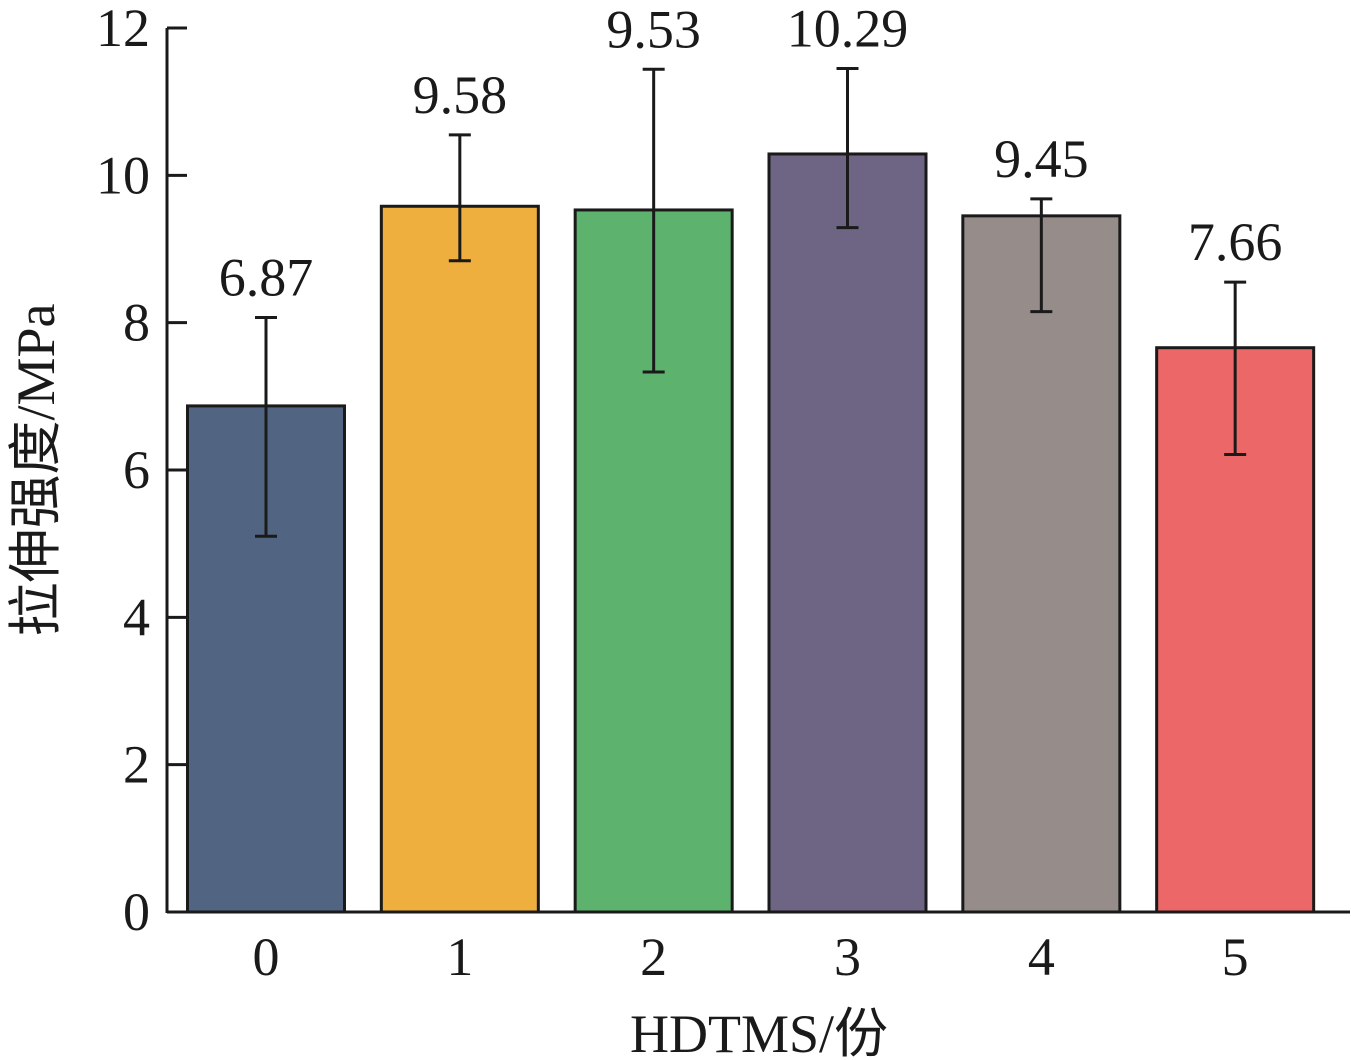 This screenshot has height=1060, width=1351. Describe the element at coordinates (136, 470) in the screenshot. I see `y-tick-label-6: 6` at that location.